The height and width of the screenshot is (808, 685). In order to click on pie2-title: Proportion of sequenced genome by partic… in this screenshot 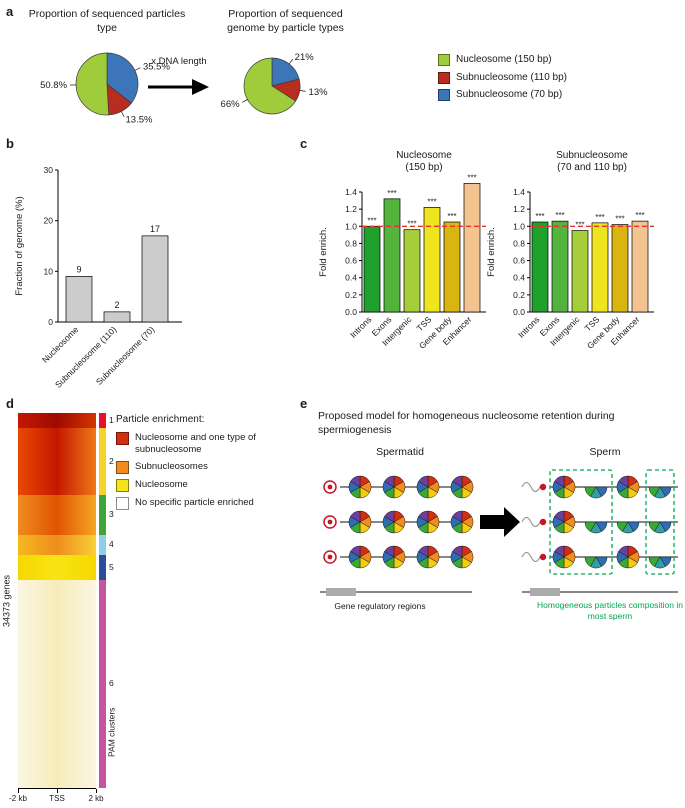, I will do `click(285, 21)`.